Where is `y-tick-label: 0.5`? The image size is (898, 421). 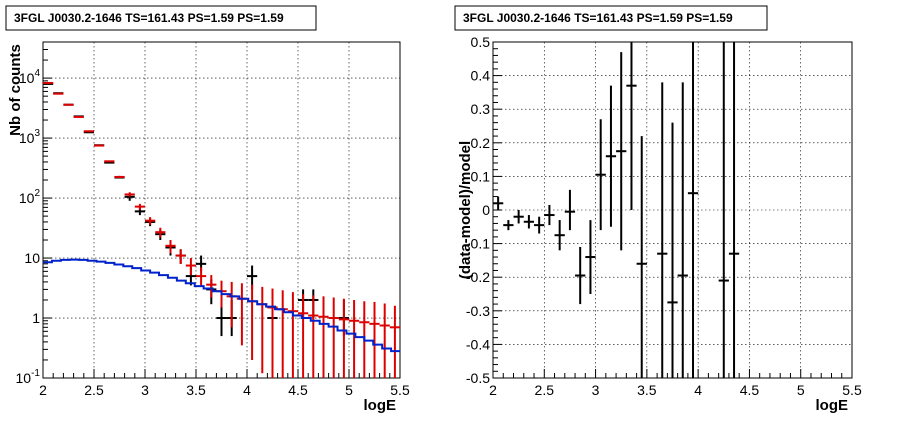 y-tick-label: 0.5 is located at coordinates (481, 42).